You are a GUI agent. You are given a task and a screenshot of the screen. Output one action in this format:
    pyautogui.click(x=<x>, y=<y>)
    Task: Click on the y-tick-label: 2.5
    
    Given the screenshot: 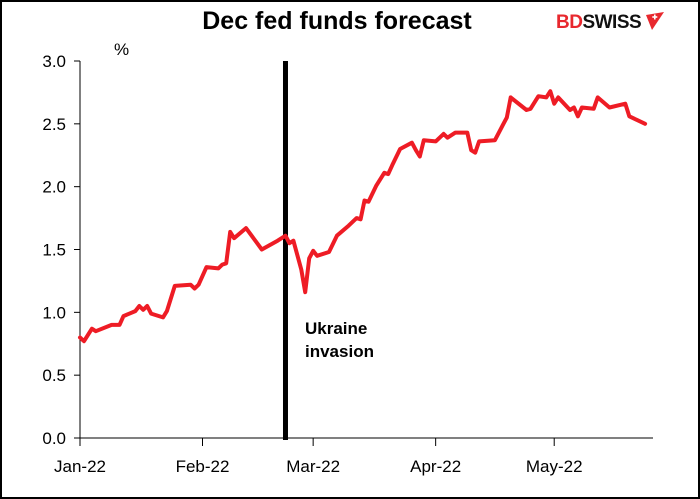 What is the action you would take?
    pyautogui.click(x=54, y=124)
    